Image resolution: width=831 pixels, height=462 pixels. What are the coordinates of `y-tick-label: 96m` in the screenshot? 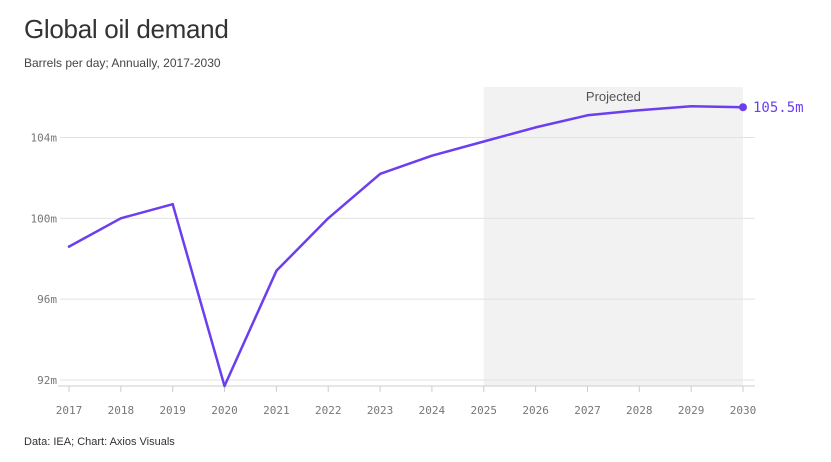 It's located at (47, 299).